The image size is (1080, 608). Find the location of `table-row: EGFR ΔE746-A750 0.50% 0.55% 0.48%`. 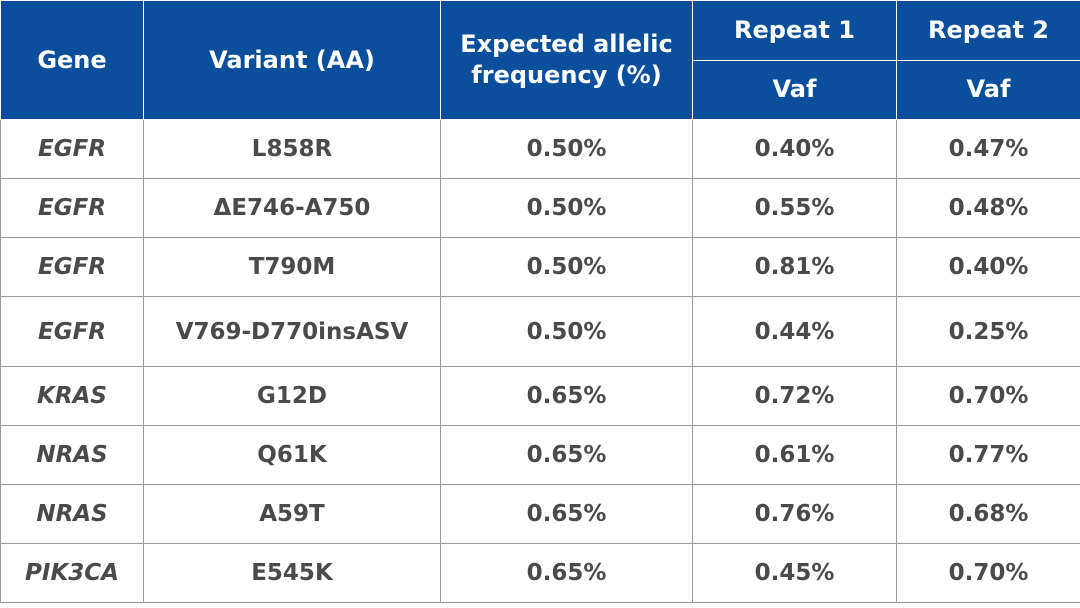

table-row: EGFR ΔE746-A750 0.50% 0.55% 0.48% is located at coordinates (540, 208).